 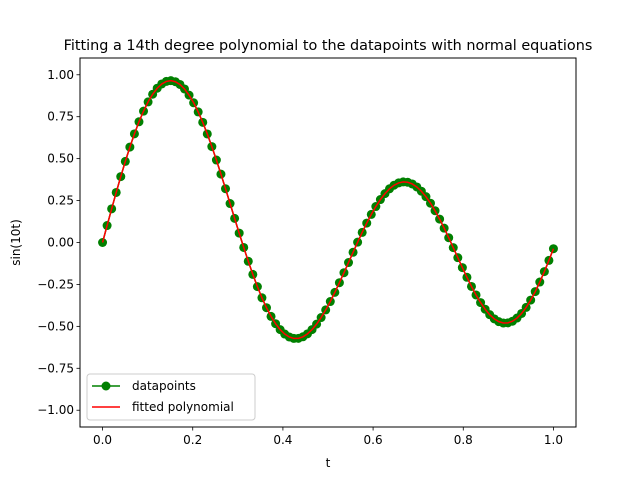 What do you see at coordinates (164, 386) in the screenshot?
I see `legend-datapoints-label: datapoints` at bounding box center [164, 386].